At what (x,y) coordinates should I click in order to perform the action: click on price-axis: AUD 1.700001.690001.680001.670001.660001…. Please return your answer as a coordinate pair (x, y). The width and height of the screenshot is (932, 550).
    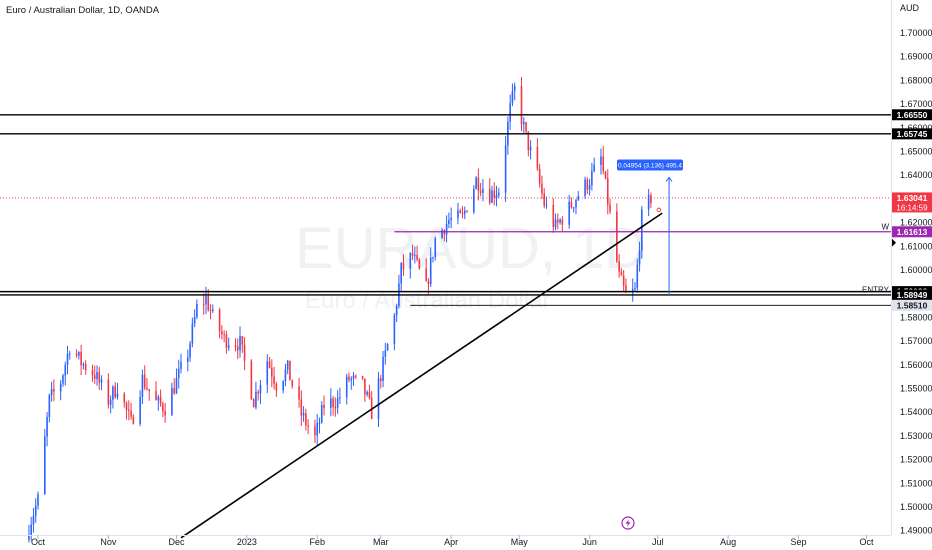
    Looking at the image, I should click on (911, 268).